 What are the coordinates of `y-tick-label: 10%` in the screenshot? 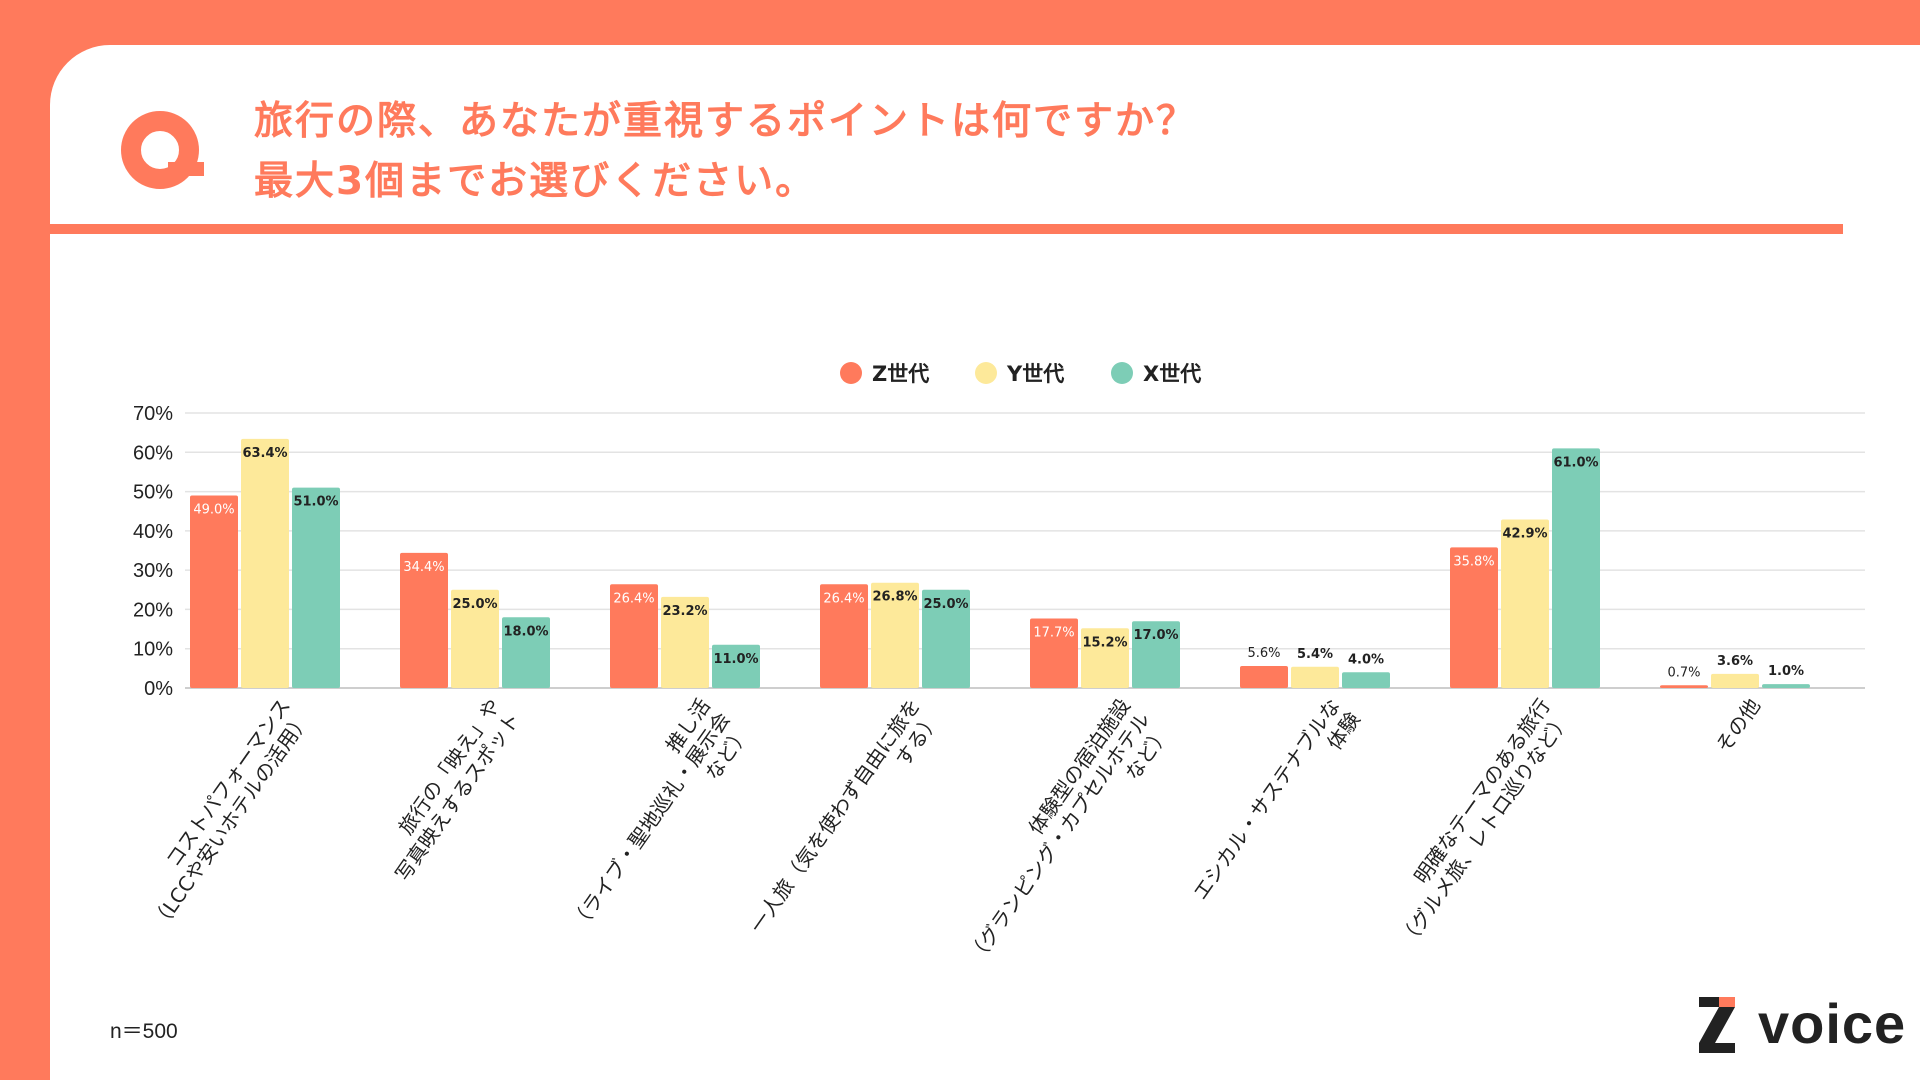 It's located at (153, 650).